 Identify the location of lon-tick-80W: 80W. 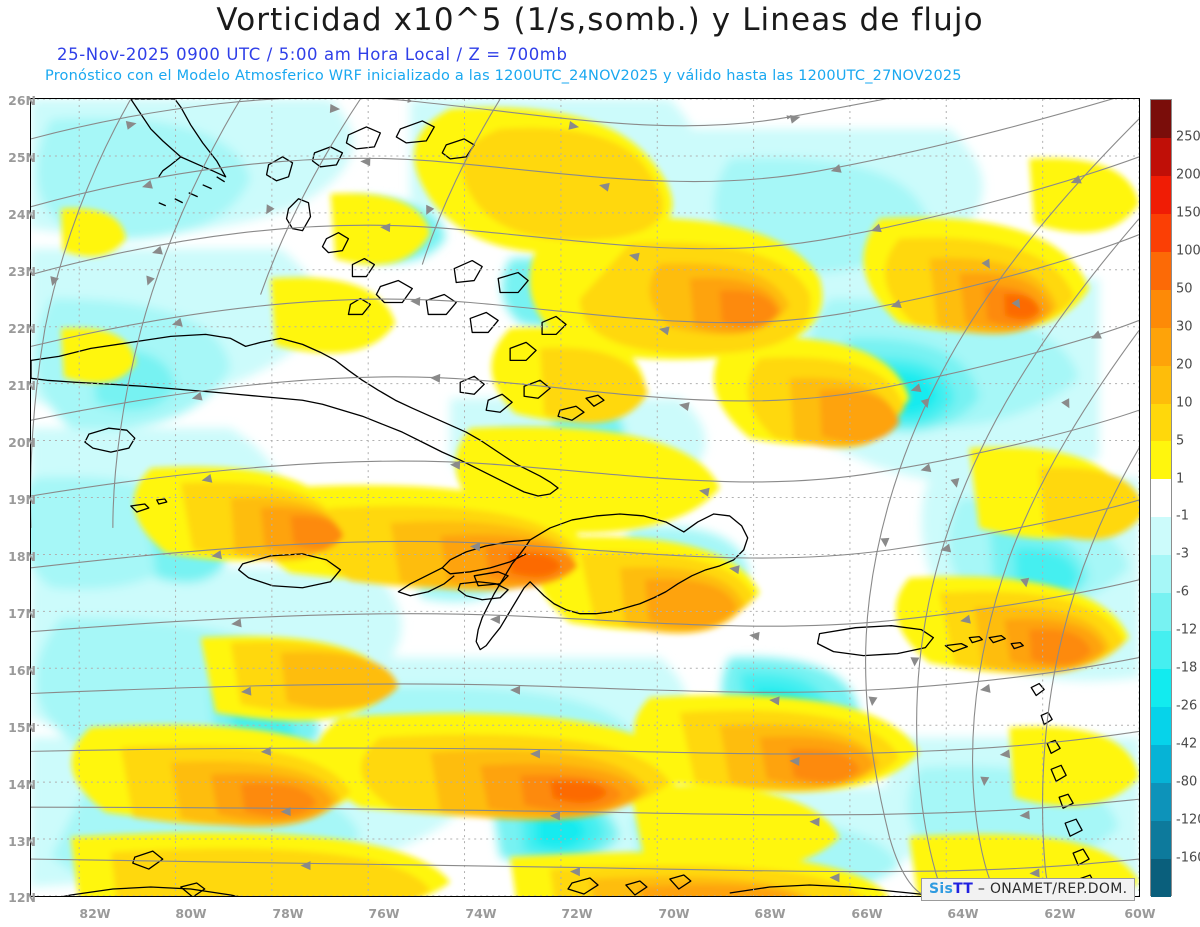
(191, 913).